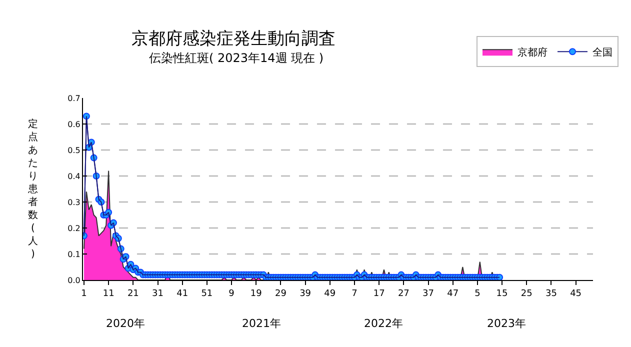 The width and height of the screenshot is (631, 347). Describe the element at coordinates (233, 39) in the screenshot. I see `chart-title: 京都府感染症発生動向調査` at that location.